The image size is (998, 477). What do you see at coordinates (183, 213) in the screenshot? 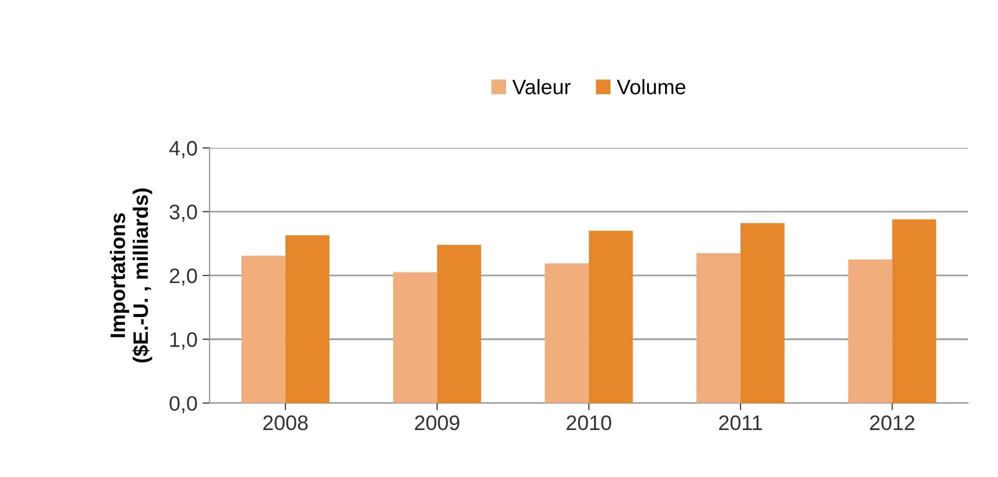
I see `y-tick-label: 3,0` at bounding box center [183, 213].